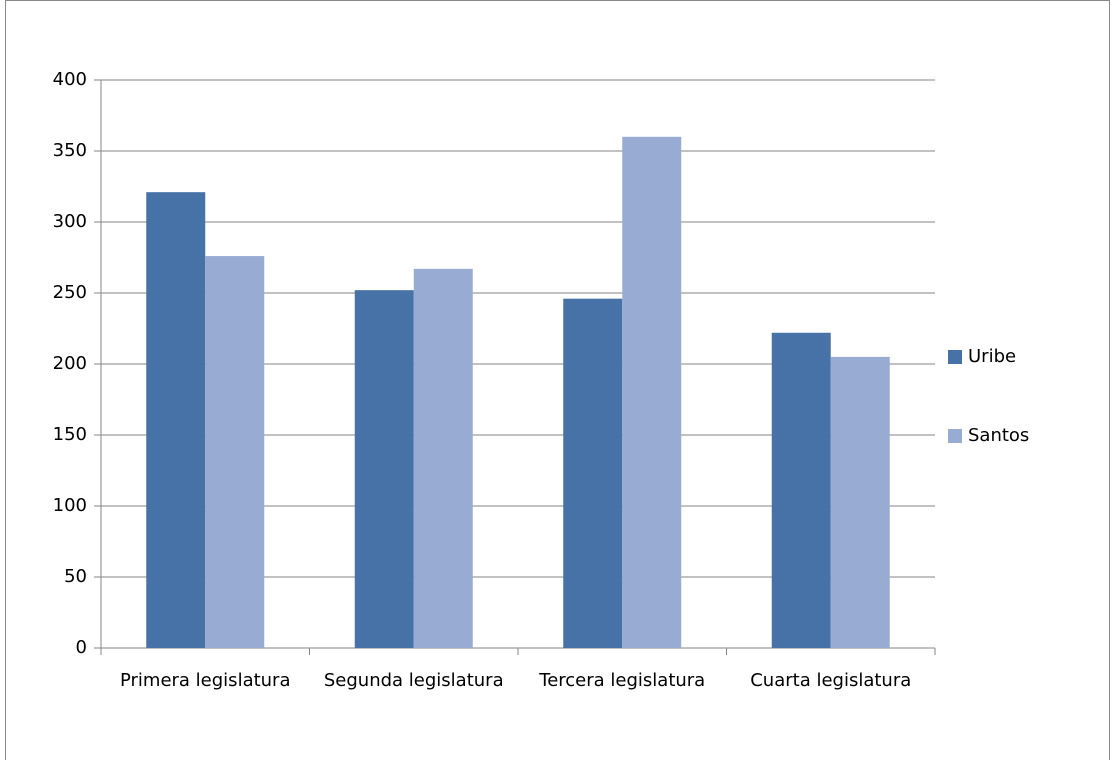  I want to click on y-tick-label: 400, so click(70, 79).